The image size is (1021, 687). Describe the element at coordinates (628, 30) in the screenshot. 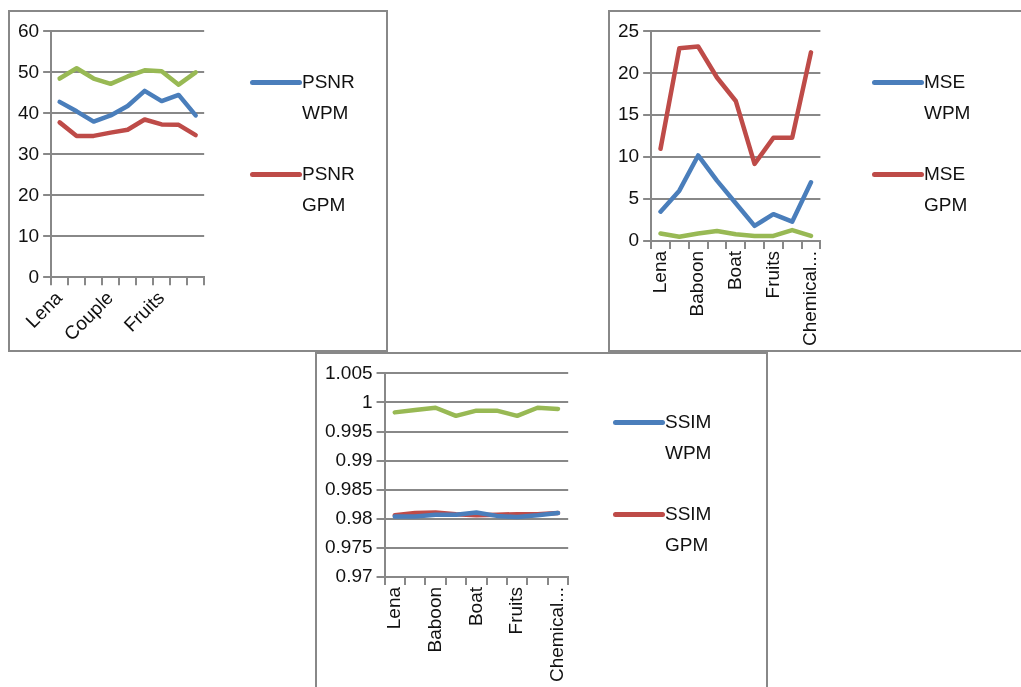

I see `y-tick-label: 25` at that location.